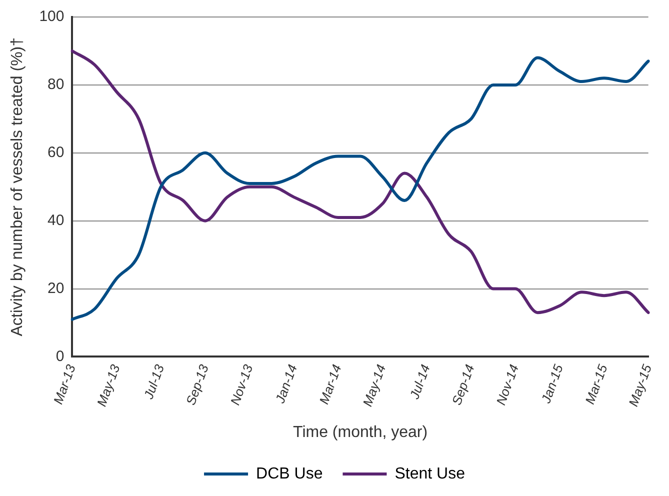  Describe the element at coordinates (330, 384) in the screenshot. I see `x-tick-label: Mar-14` at that location.